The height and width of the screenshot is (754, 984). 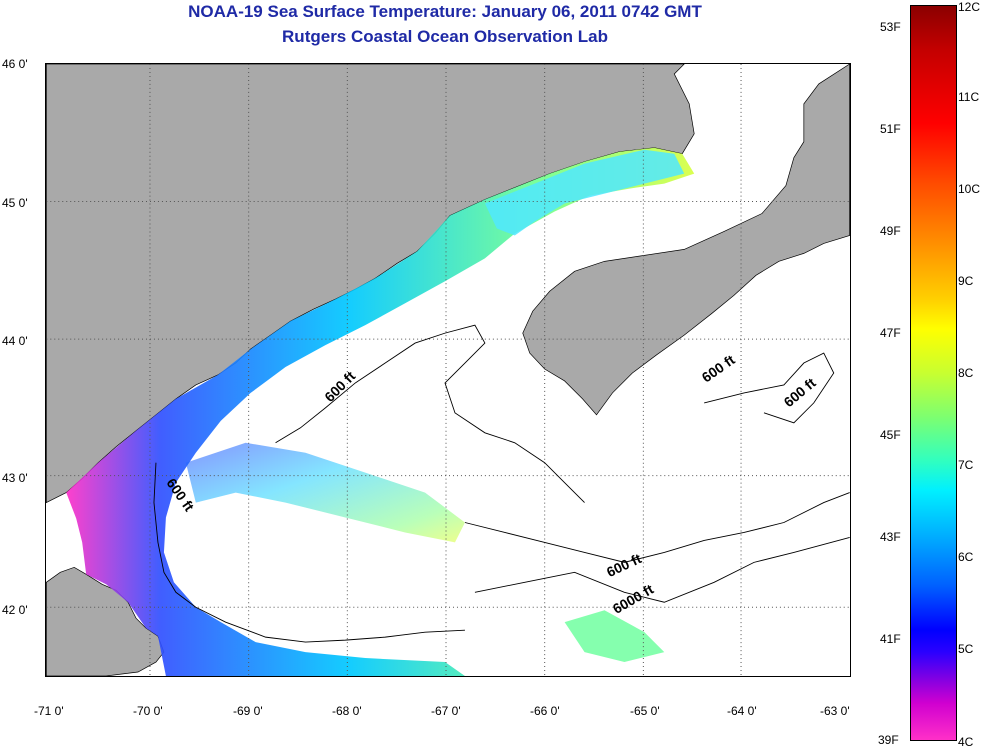 I want to click on lon-tick-68: -68 0', so click(x=347, y=711).